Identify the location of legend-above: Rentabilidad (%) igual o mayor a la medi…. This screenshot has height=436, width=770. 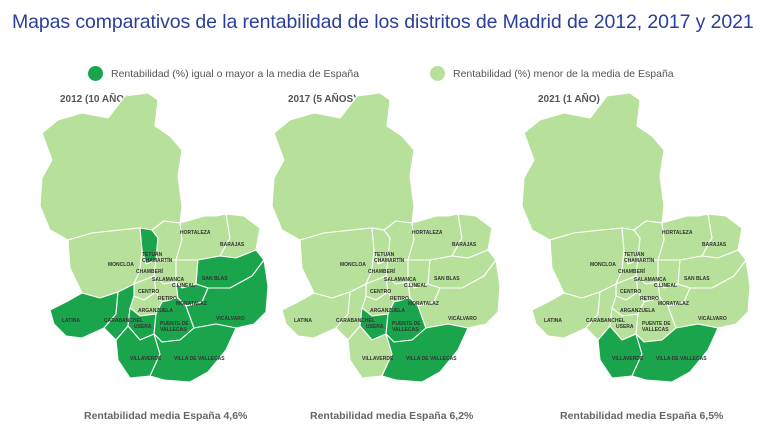
(223, 73).